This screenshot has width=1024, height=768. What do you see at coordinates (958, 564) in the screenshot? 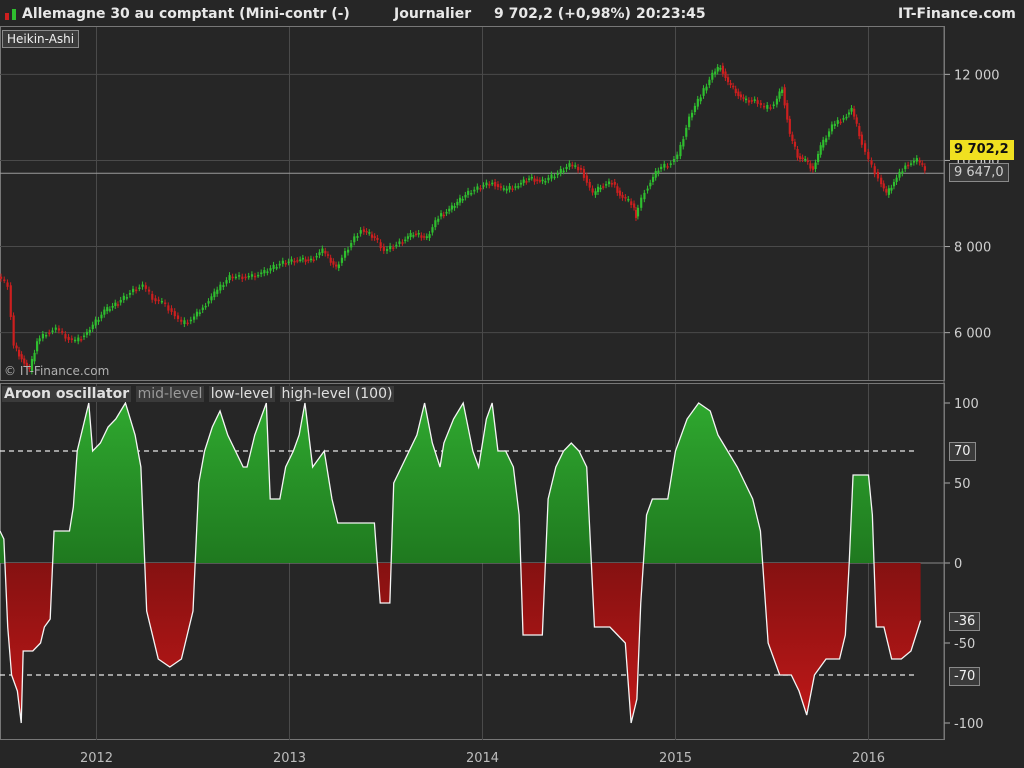
I see `osc-zero-label: 0` at bounding box center [958, 564].